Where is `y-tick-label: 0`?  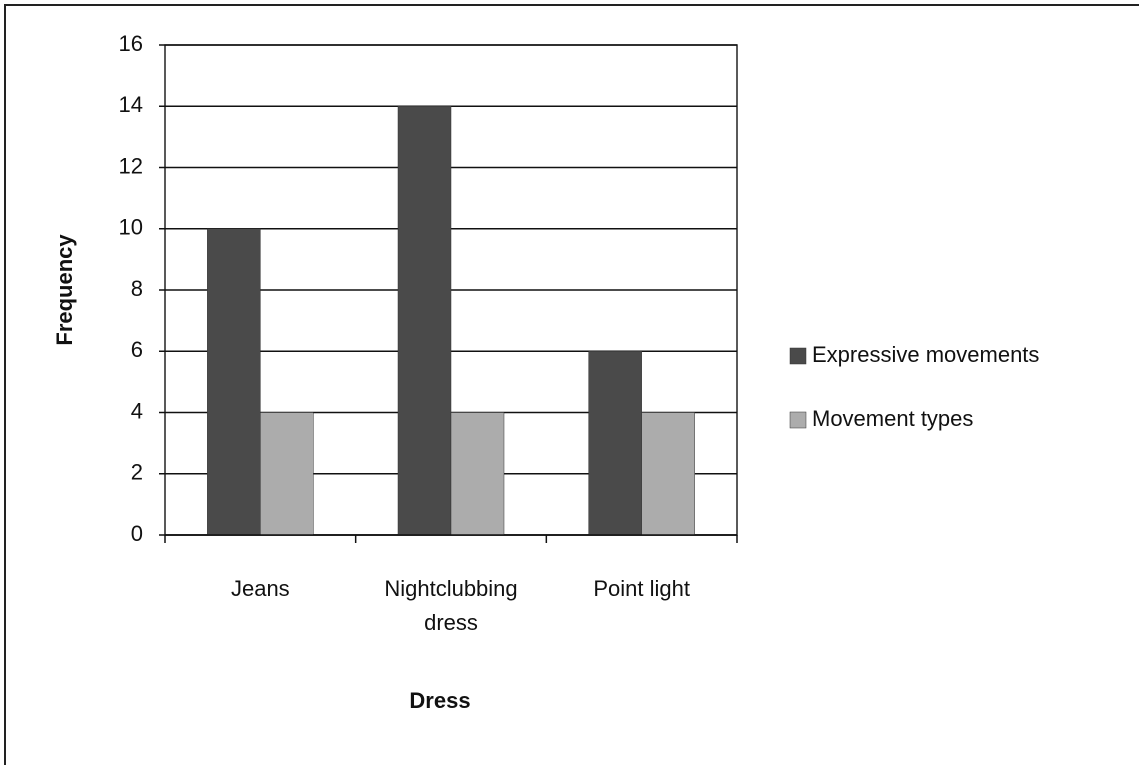 y-tick-label: 0 is located at coordinates (137, 533).